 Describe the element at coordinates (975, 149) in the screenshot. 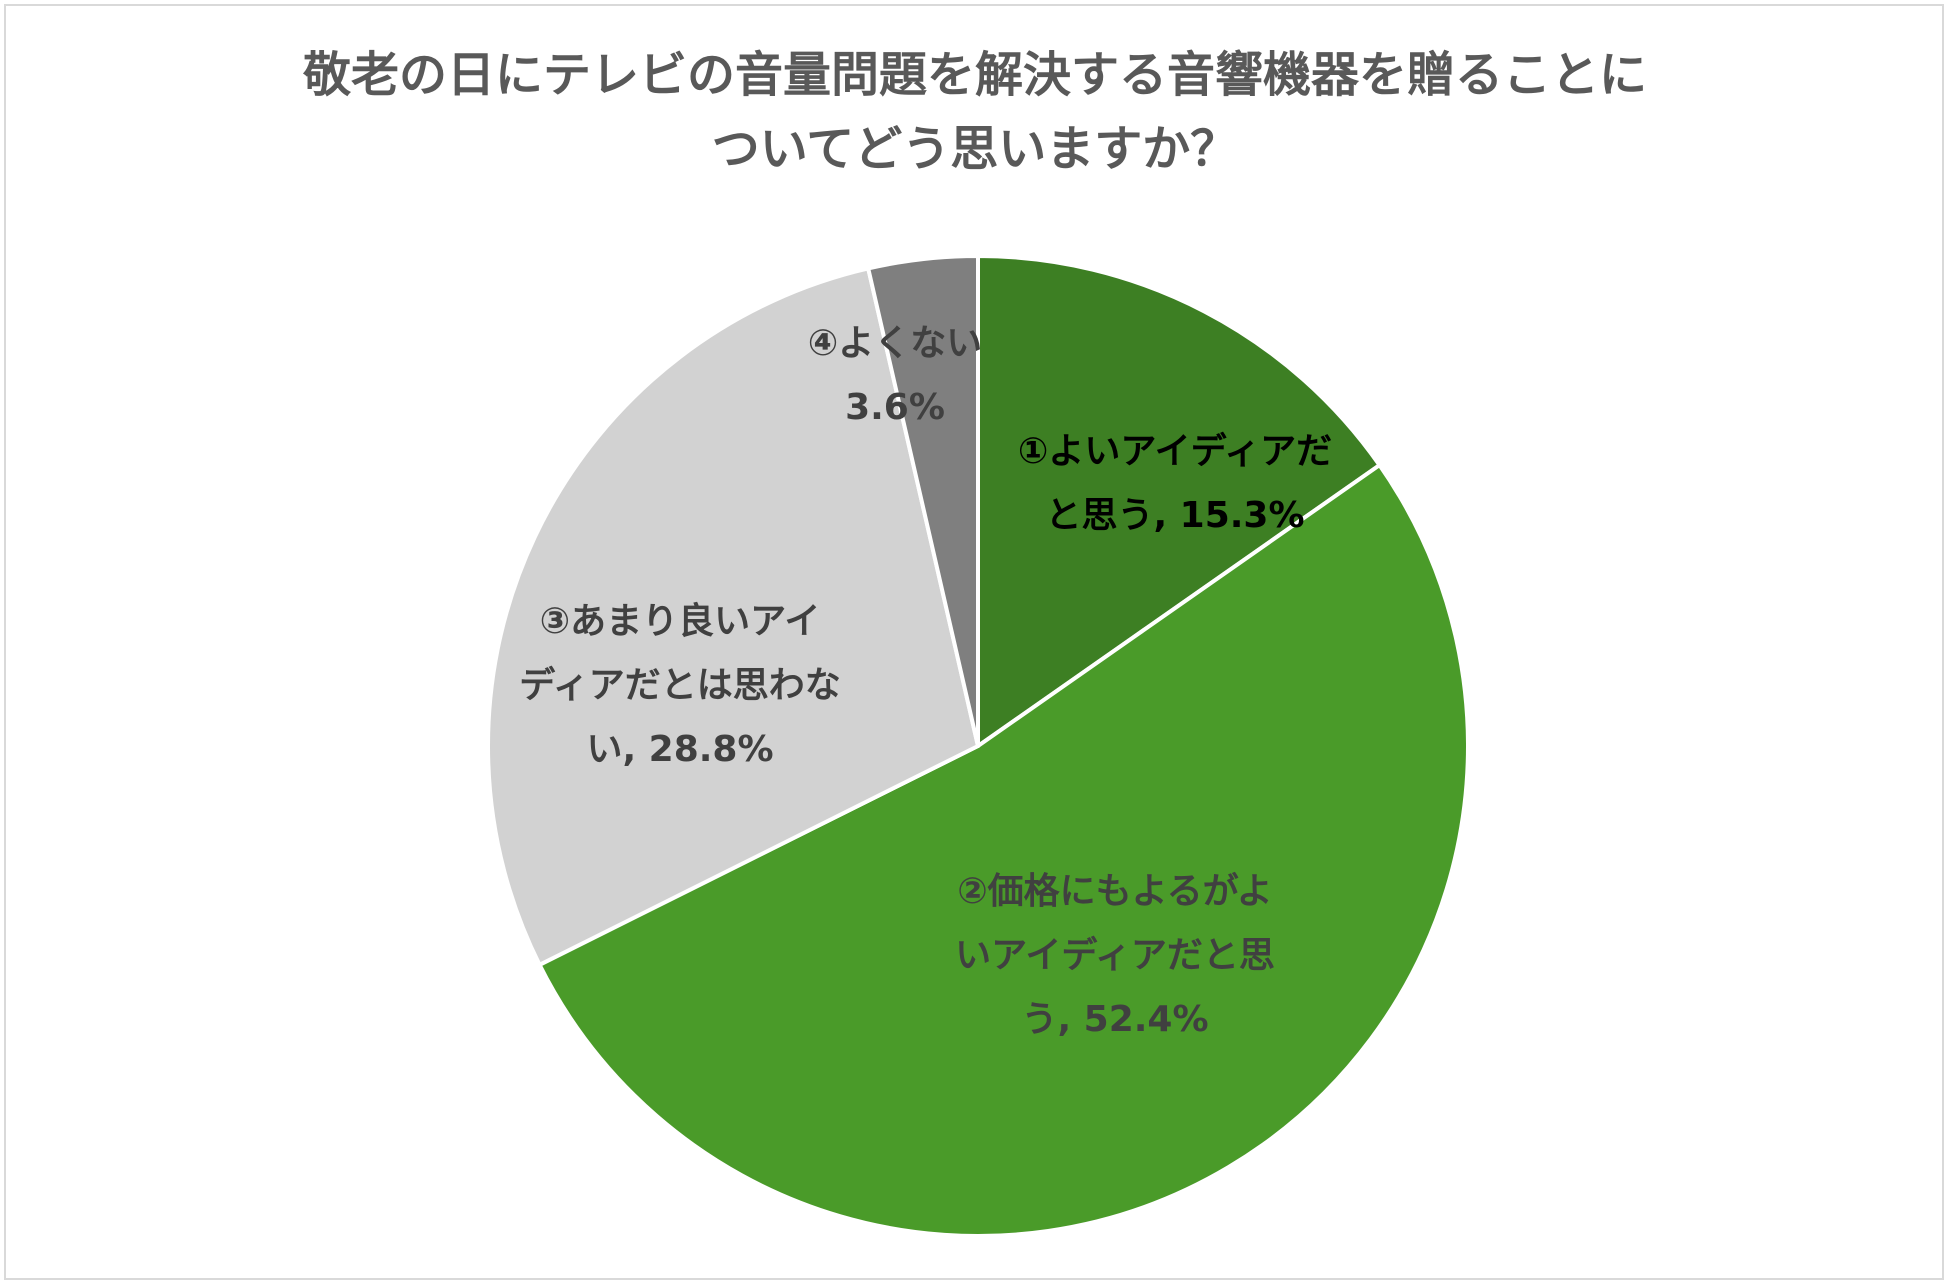

I see `chart-title-line-2: ついてどう思いますか？` at that location.